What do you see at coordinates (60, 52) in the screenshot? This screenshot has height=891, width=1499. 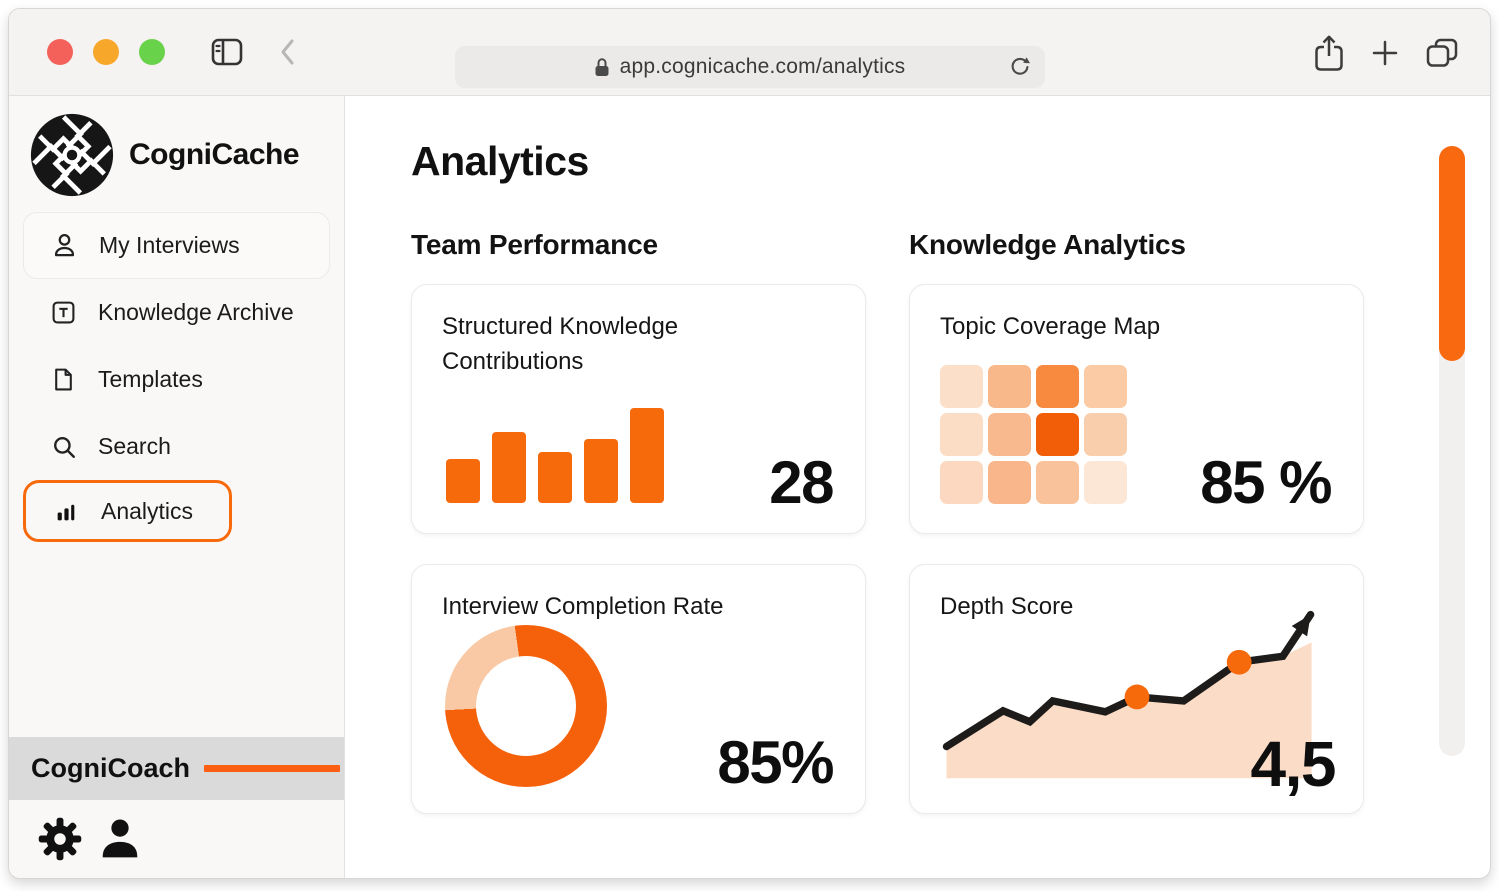 I see `close-window-button` at bounding box center [60, 52].